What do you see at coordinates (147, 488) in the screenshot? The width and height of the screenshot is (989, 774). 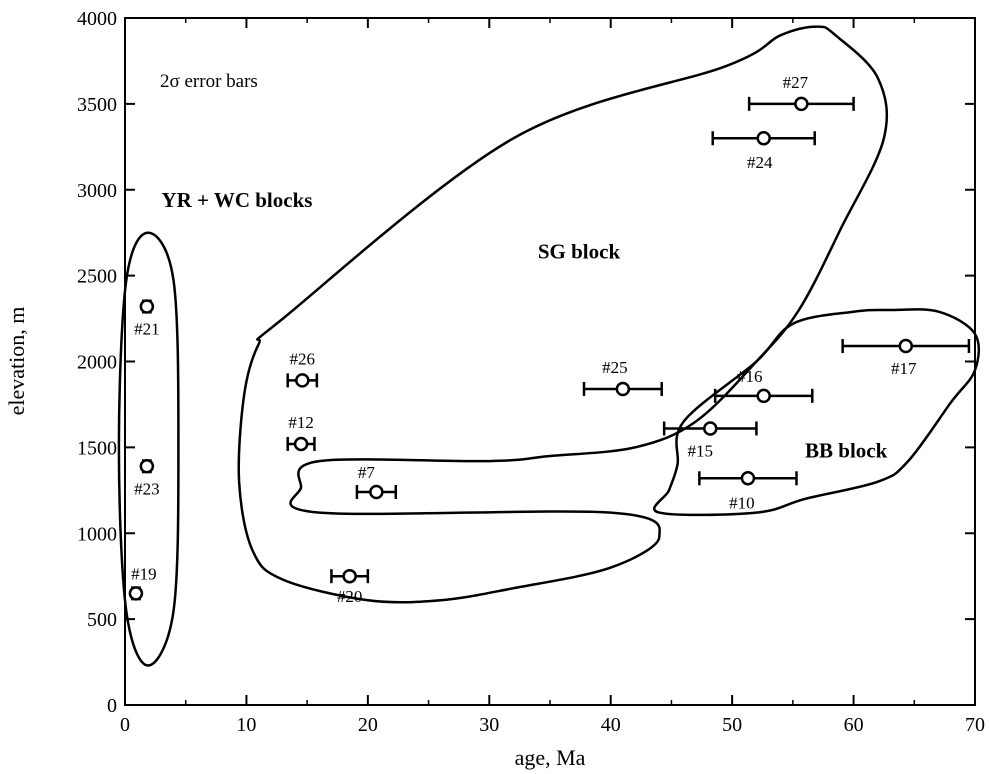 I see `point-label: #23` at bounding box center [147, 488].